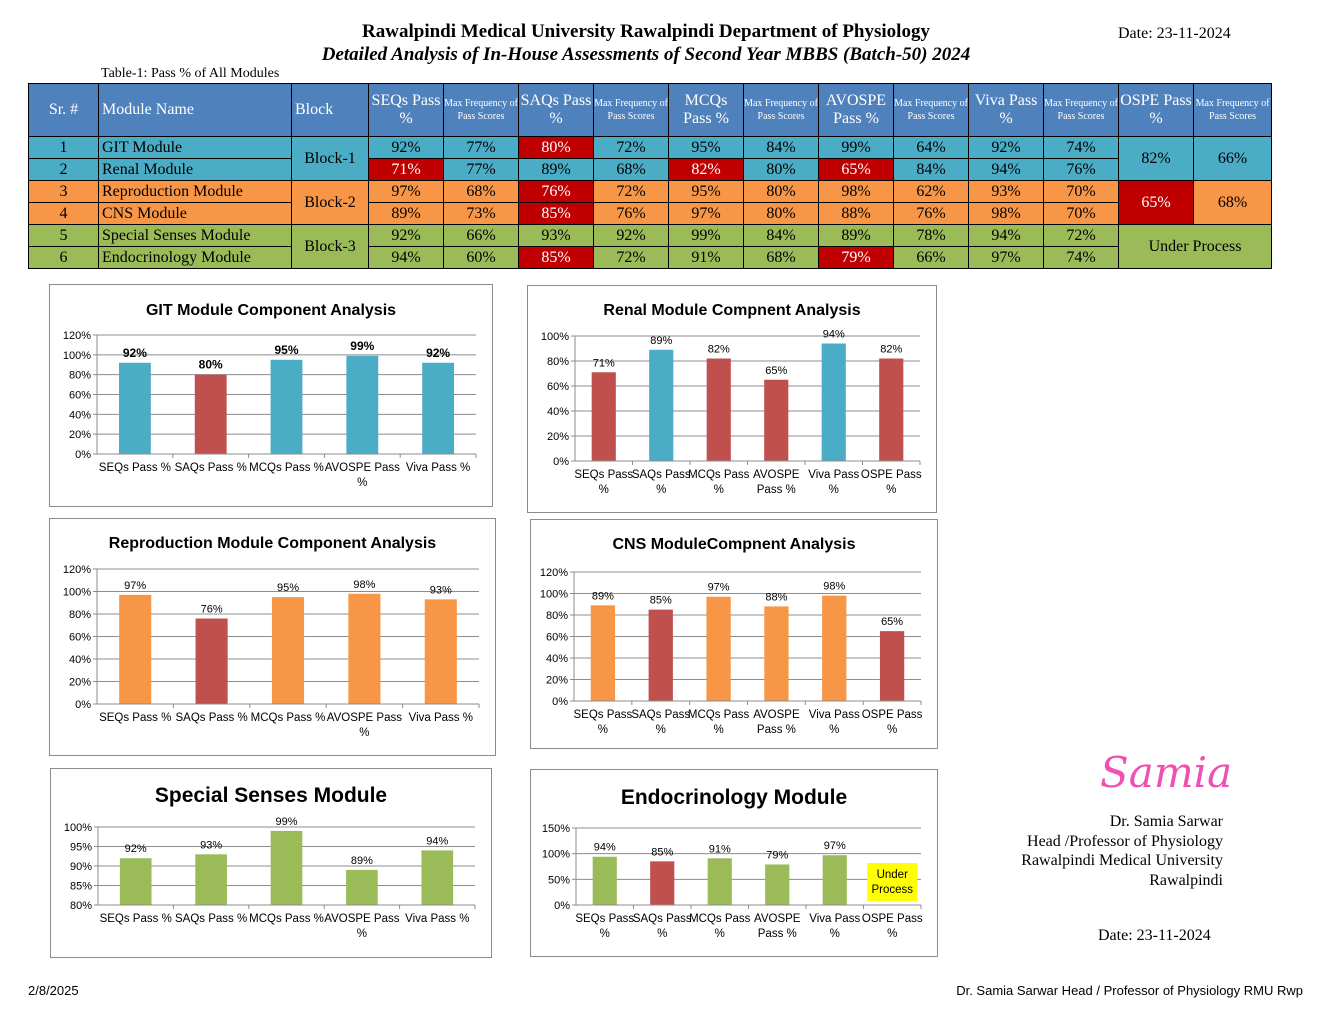 Image resolution: width=1322 pixels, height=1022 pixels. What do you see at coordinates (437, 841) in the screenshot?
I see `data-label: 94%` at bounding box center [437, 841].